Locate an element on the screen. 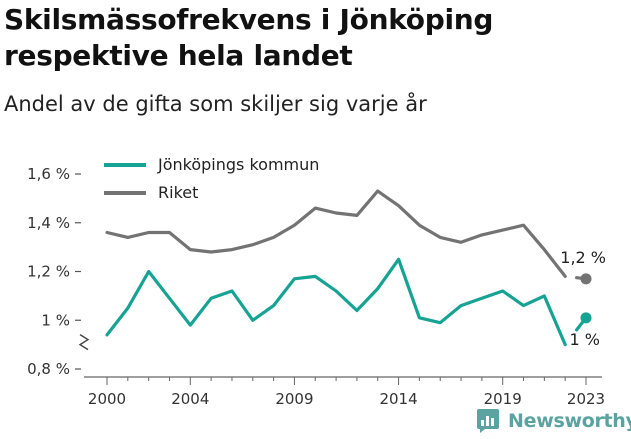  brand-name: Newsworthy is located at coordinates (569, 421).